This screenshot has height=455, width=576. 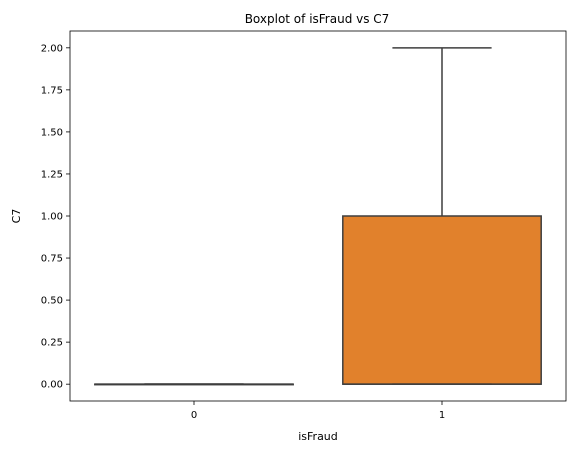 What do you see at coordinates (52, 259) in the screenshot?
I see `y-tick-label: 0.75` at bounding box center [52, 259].